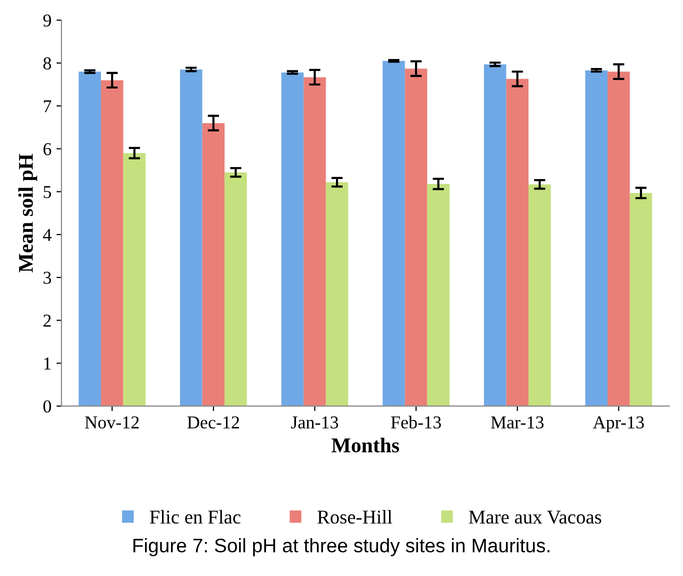  Describe the element at coordinates (535, 517) in the screenshot. I see `legend-label: Mare aux Vacoas` at that location.